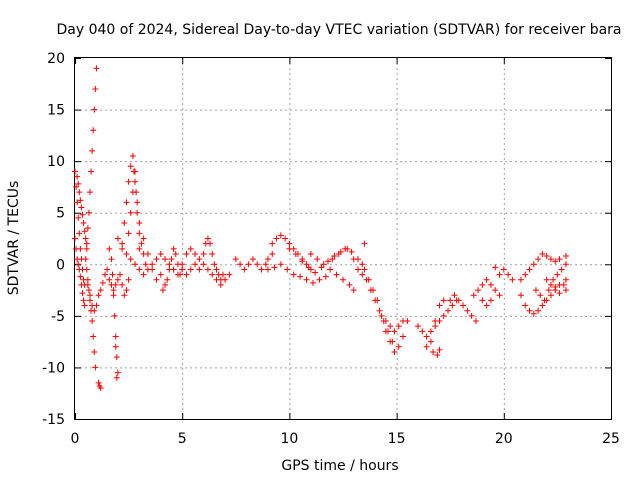  I want to click on y-tick-label: 20, so click(56, 59).